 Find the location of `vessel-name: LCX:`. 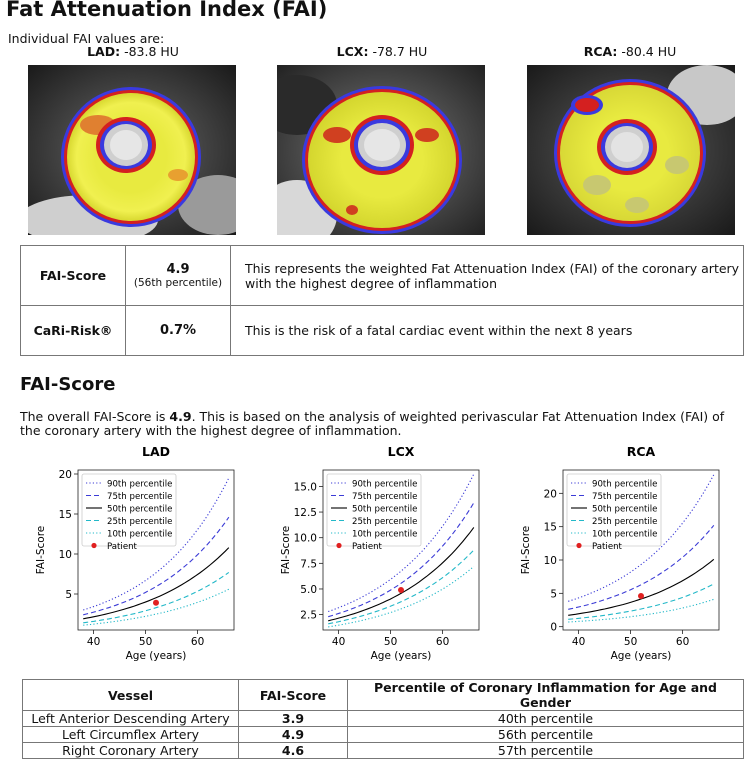

vessel-name: LCX: is located at coordinates (352, 51).